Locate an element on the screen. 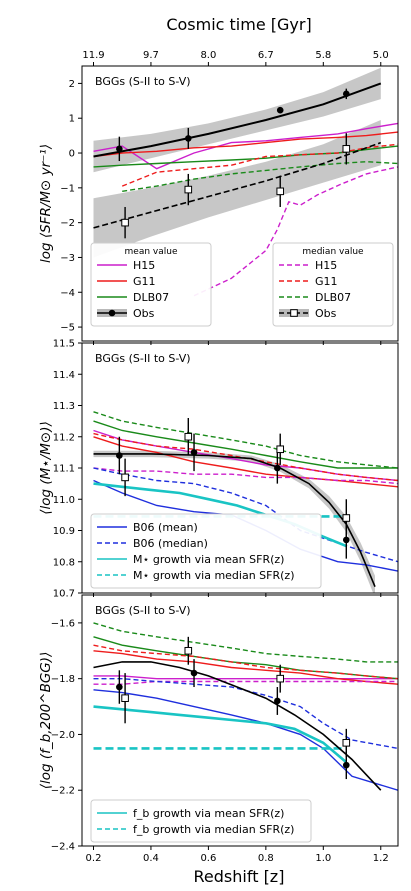 The width and height of the screenshot is (411, 891). legend-median-title: median value is located at coordinates (333, 252).